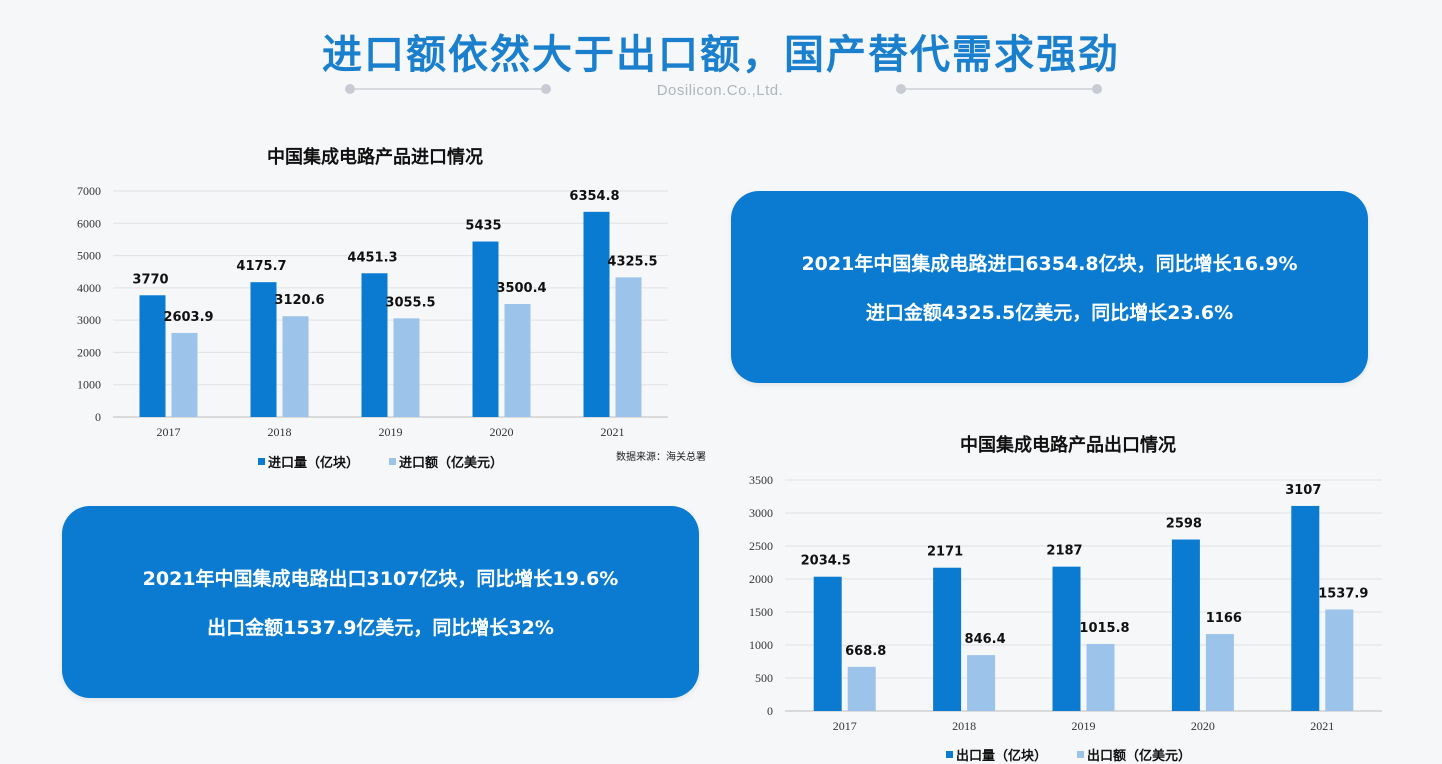  What do you see at coordinates (89, 191) in the screenshot?
I see `y-tick-label: 7000` at bounding box center [89, 191].